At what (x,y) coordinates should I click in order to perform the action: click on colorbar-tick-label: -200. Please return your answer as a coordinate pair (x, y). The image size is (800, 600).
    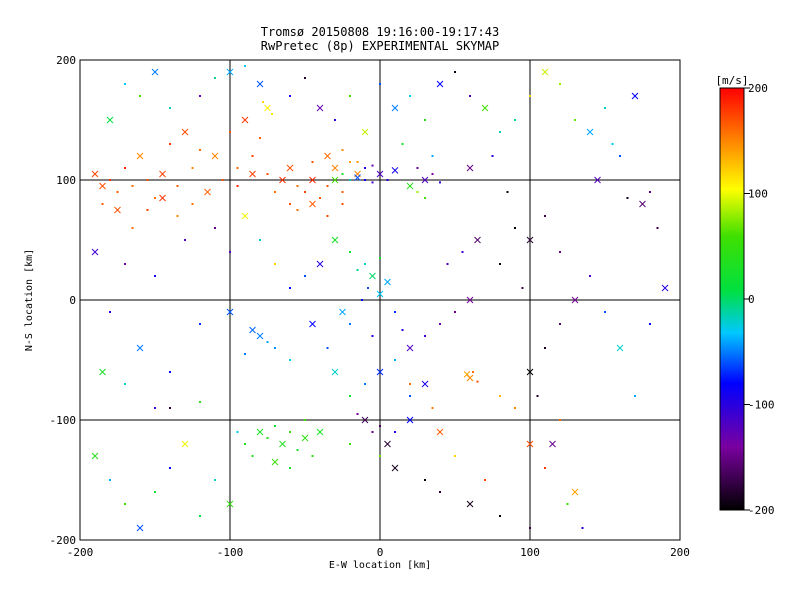
    Looking at the image, I should click on (761, 510).